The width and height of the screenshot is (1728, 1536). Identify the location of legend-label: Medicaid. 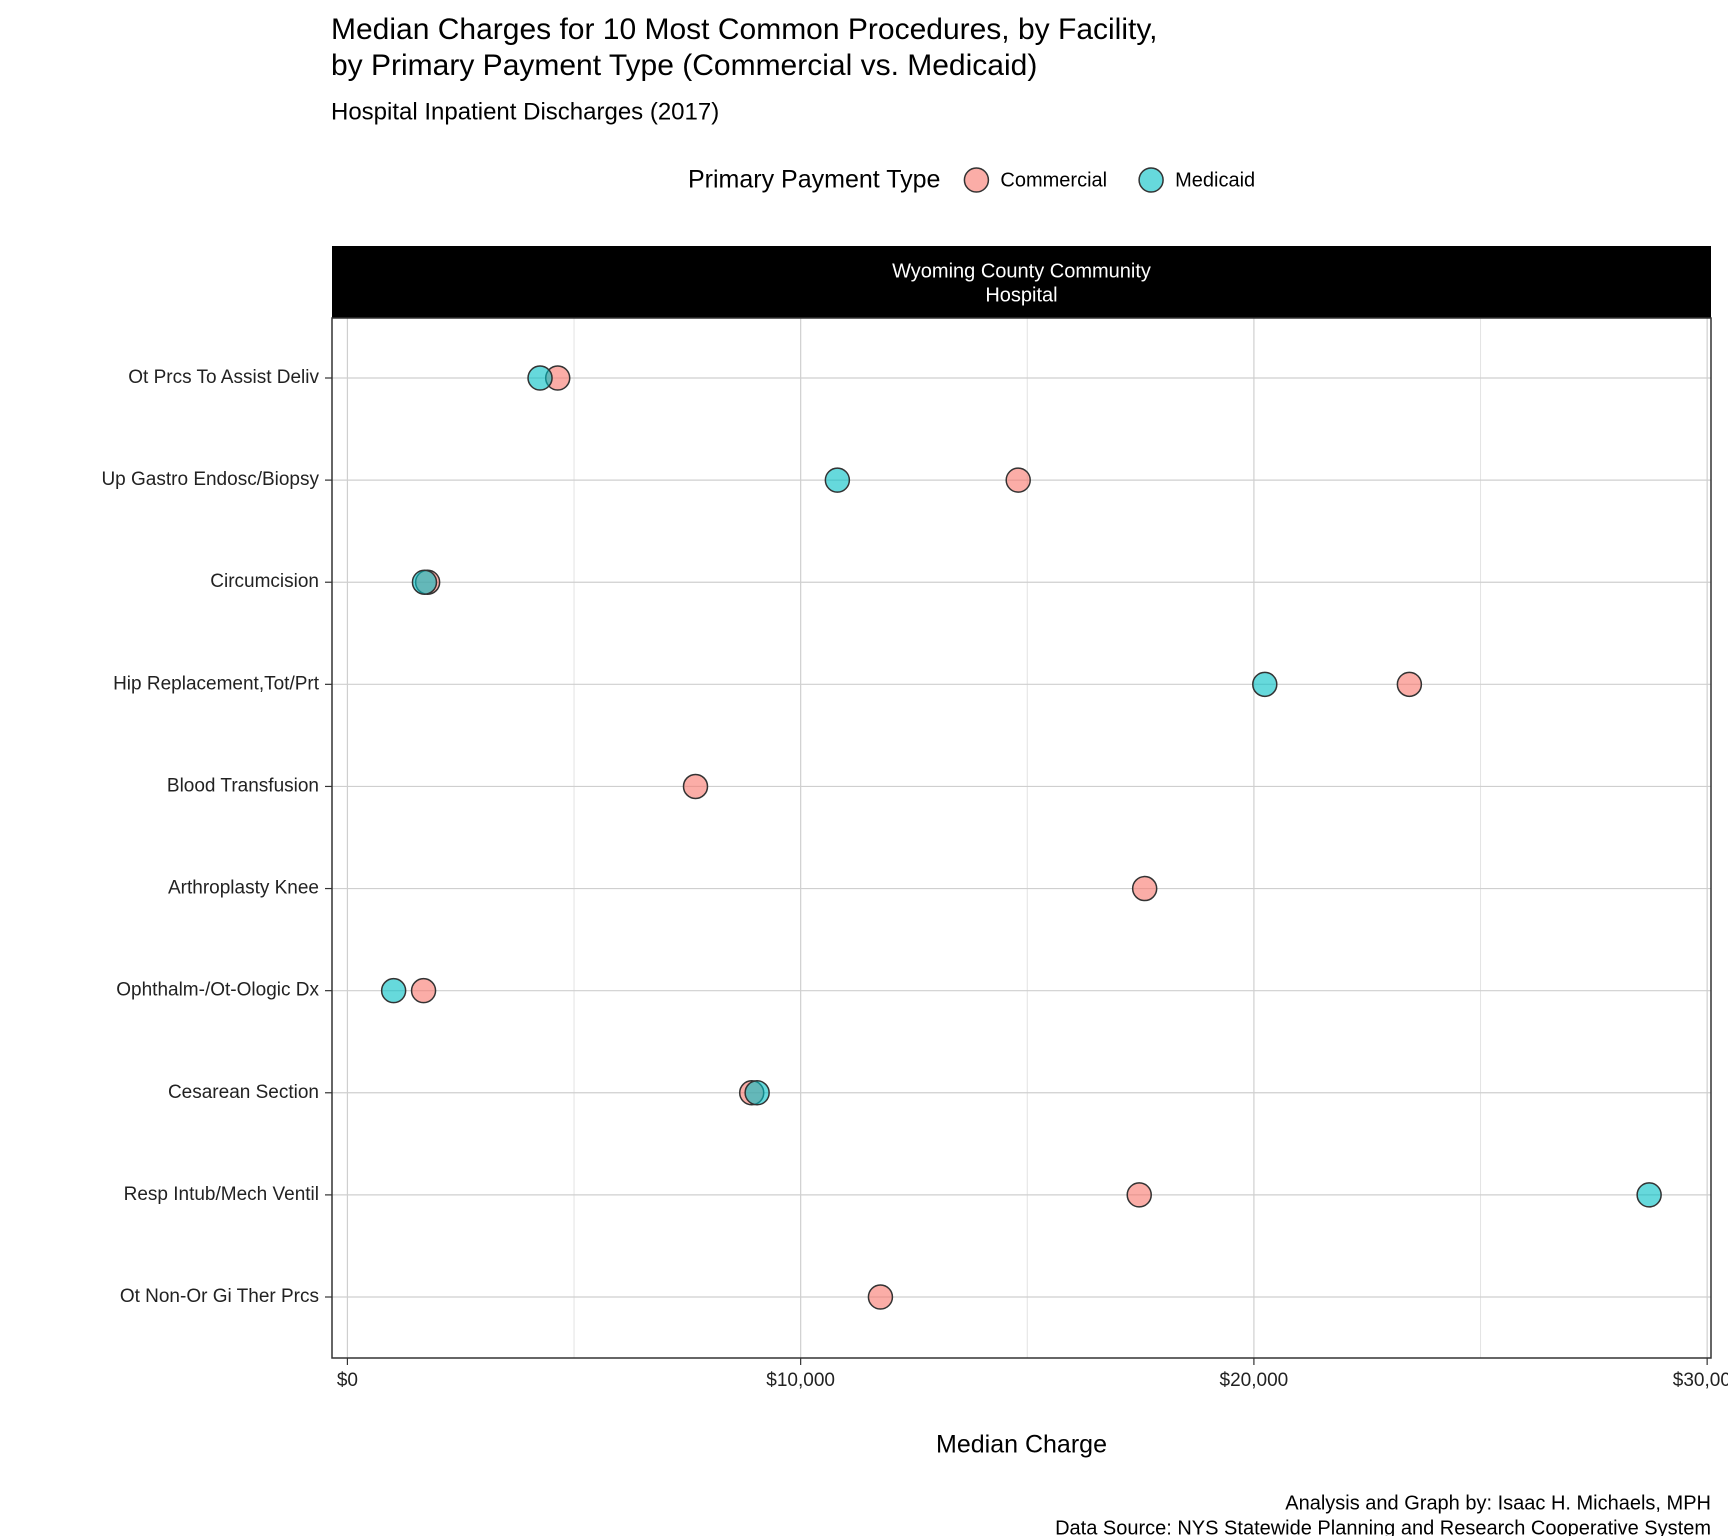
(1215, 180).